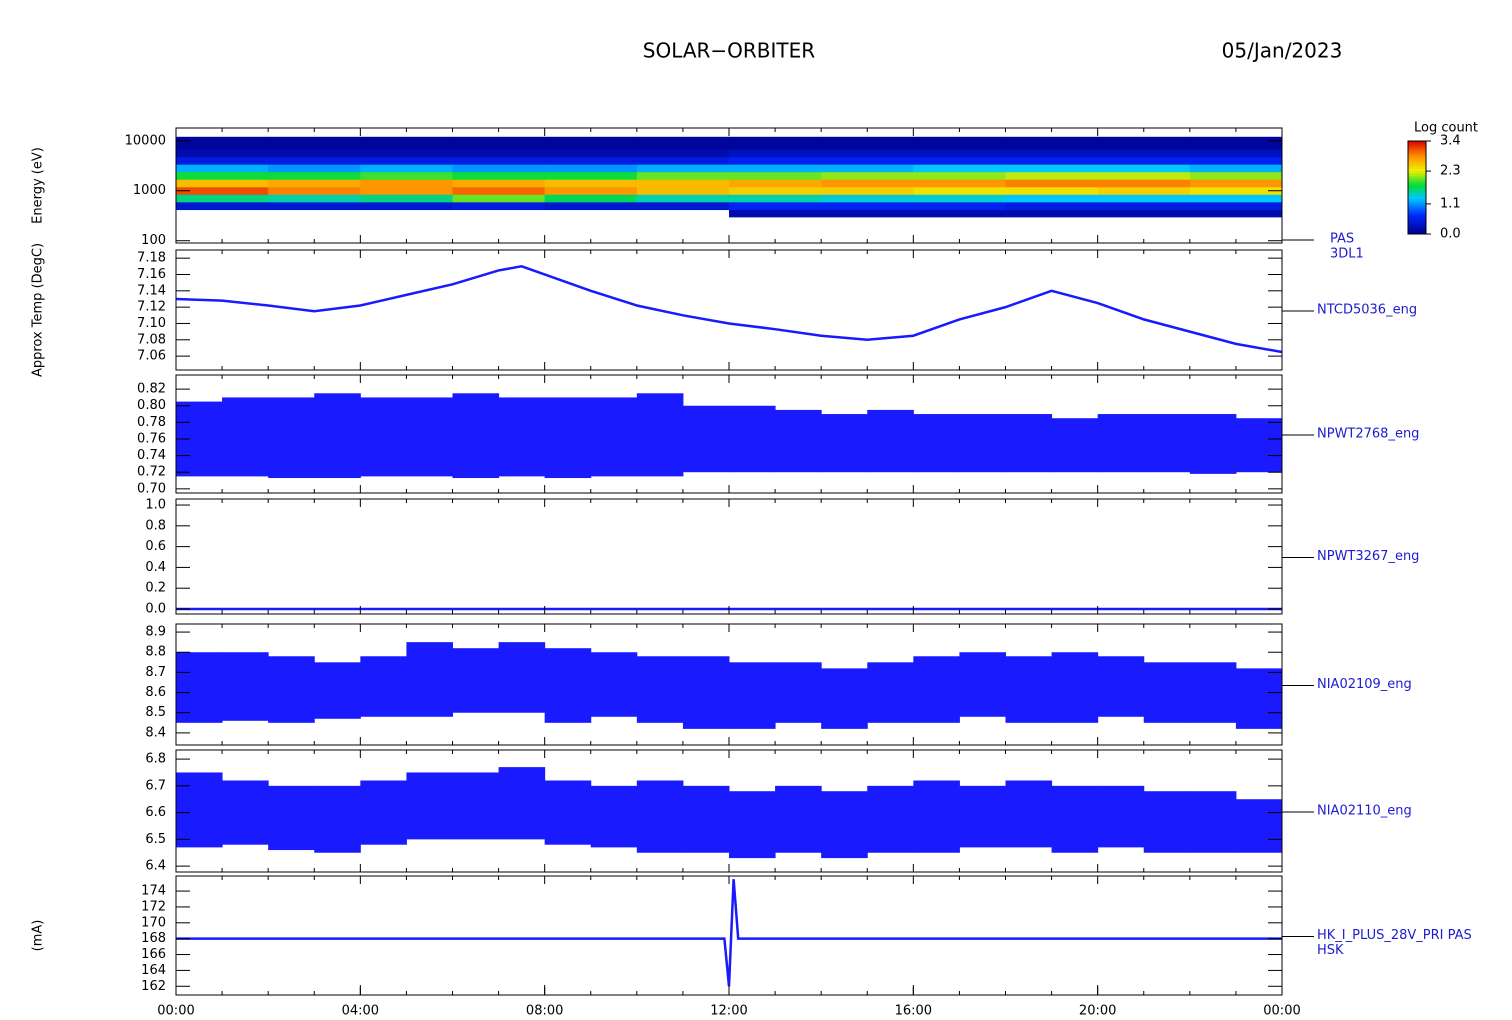 The width and height of the screenshot is (1512, 1020). What do you see at coordinates (155, 759) in the screenshot?
I see `y-tick-label: 6.8` at bounding box center [155, 759].